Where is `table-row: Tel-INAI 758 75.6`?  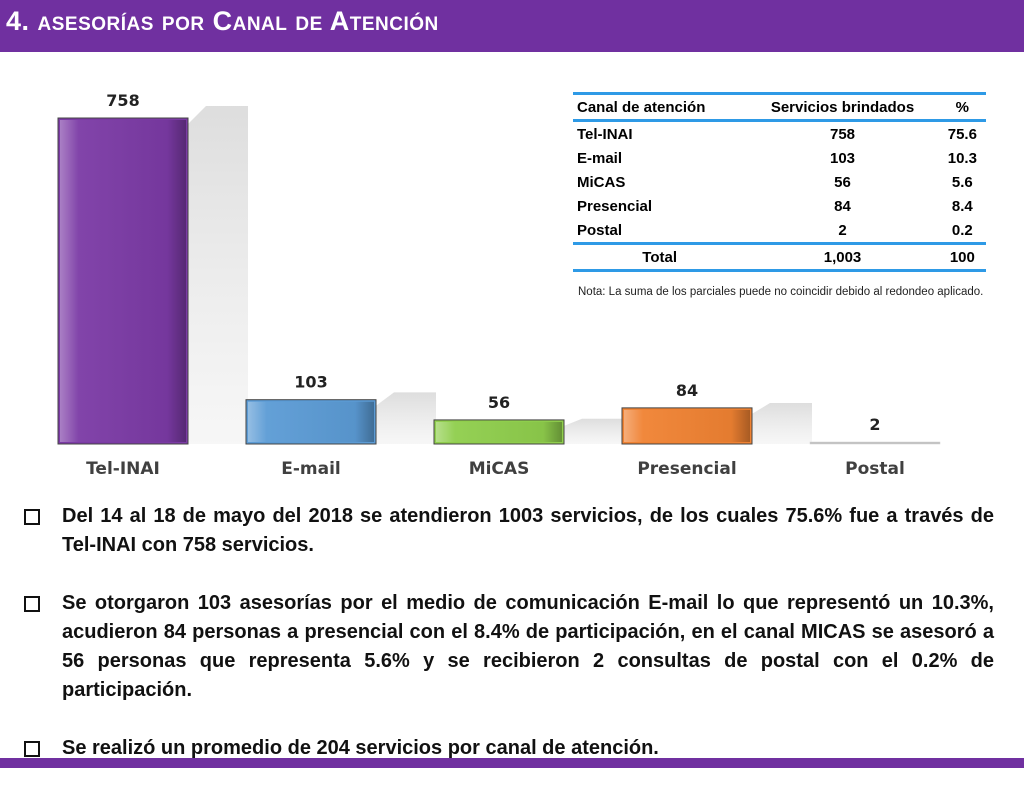 table-row: Tel-INAI 758 75.6 is located at coordinates (779, 134).